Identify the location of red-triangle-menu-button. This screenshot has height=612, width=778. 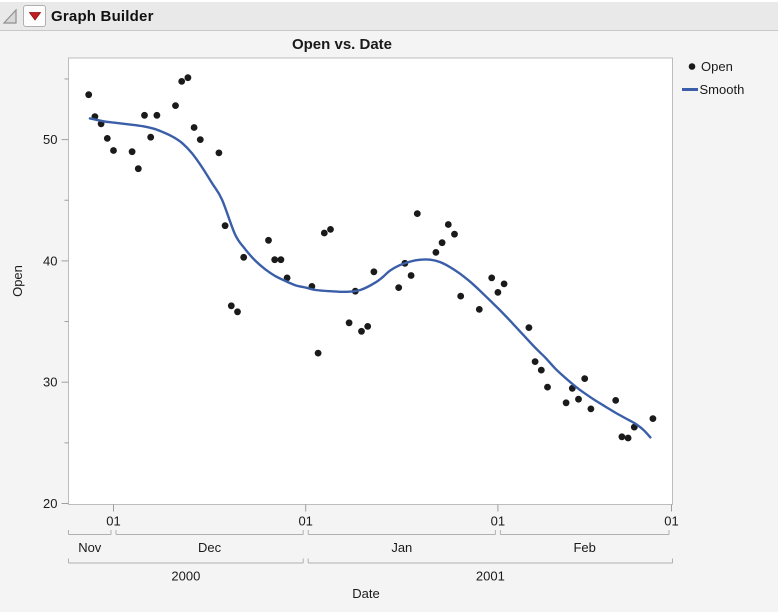
(34, 16).